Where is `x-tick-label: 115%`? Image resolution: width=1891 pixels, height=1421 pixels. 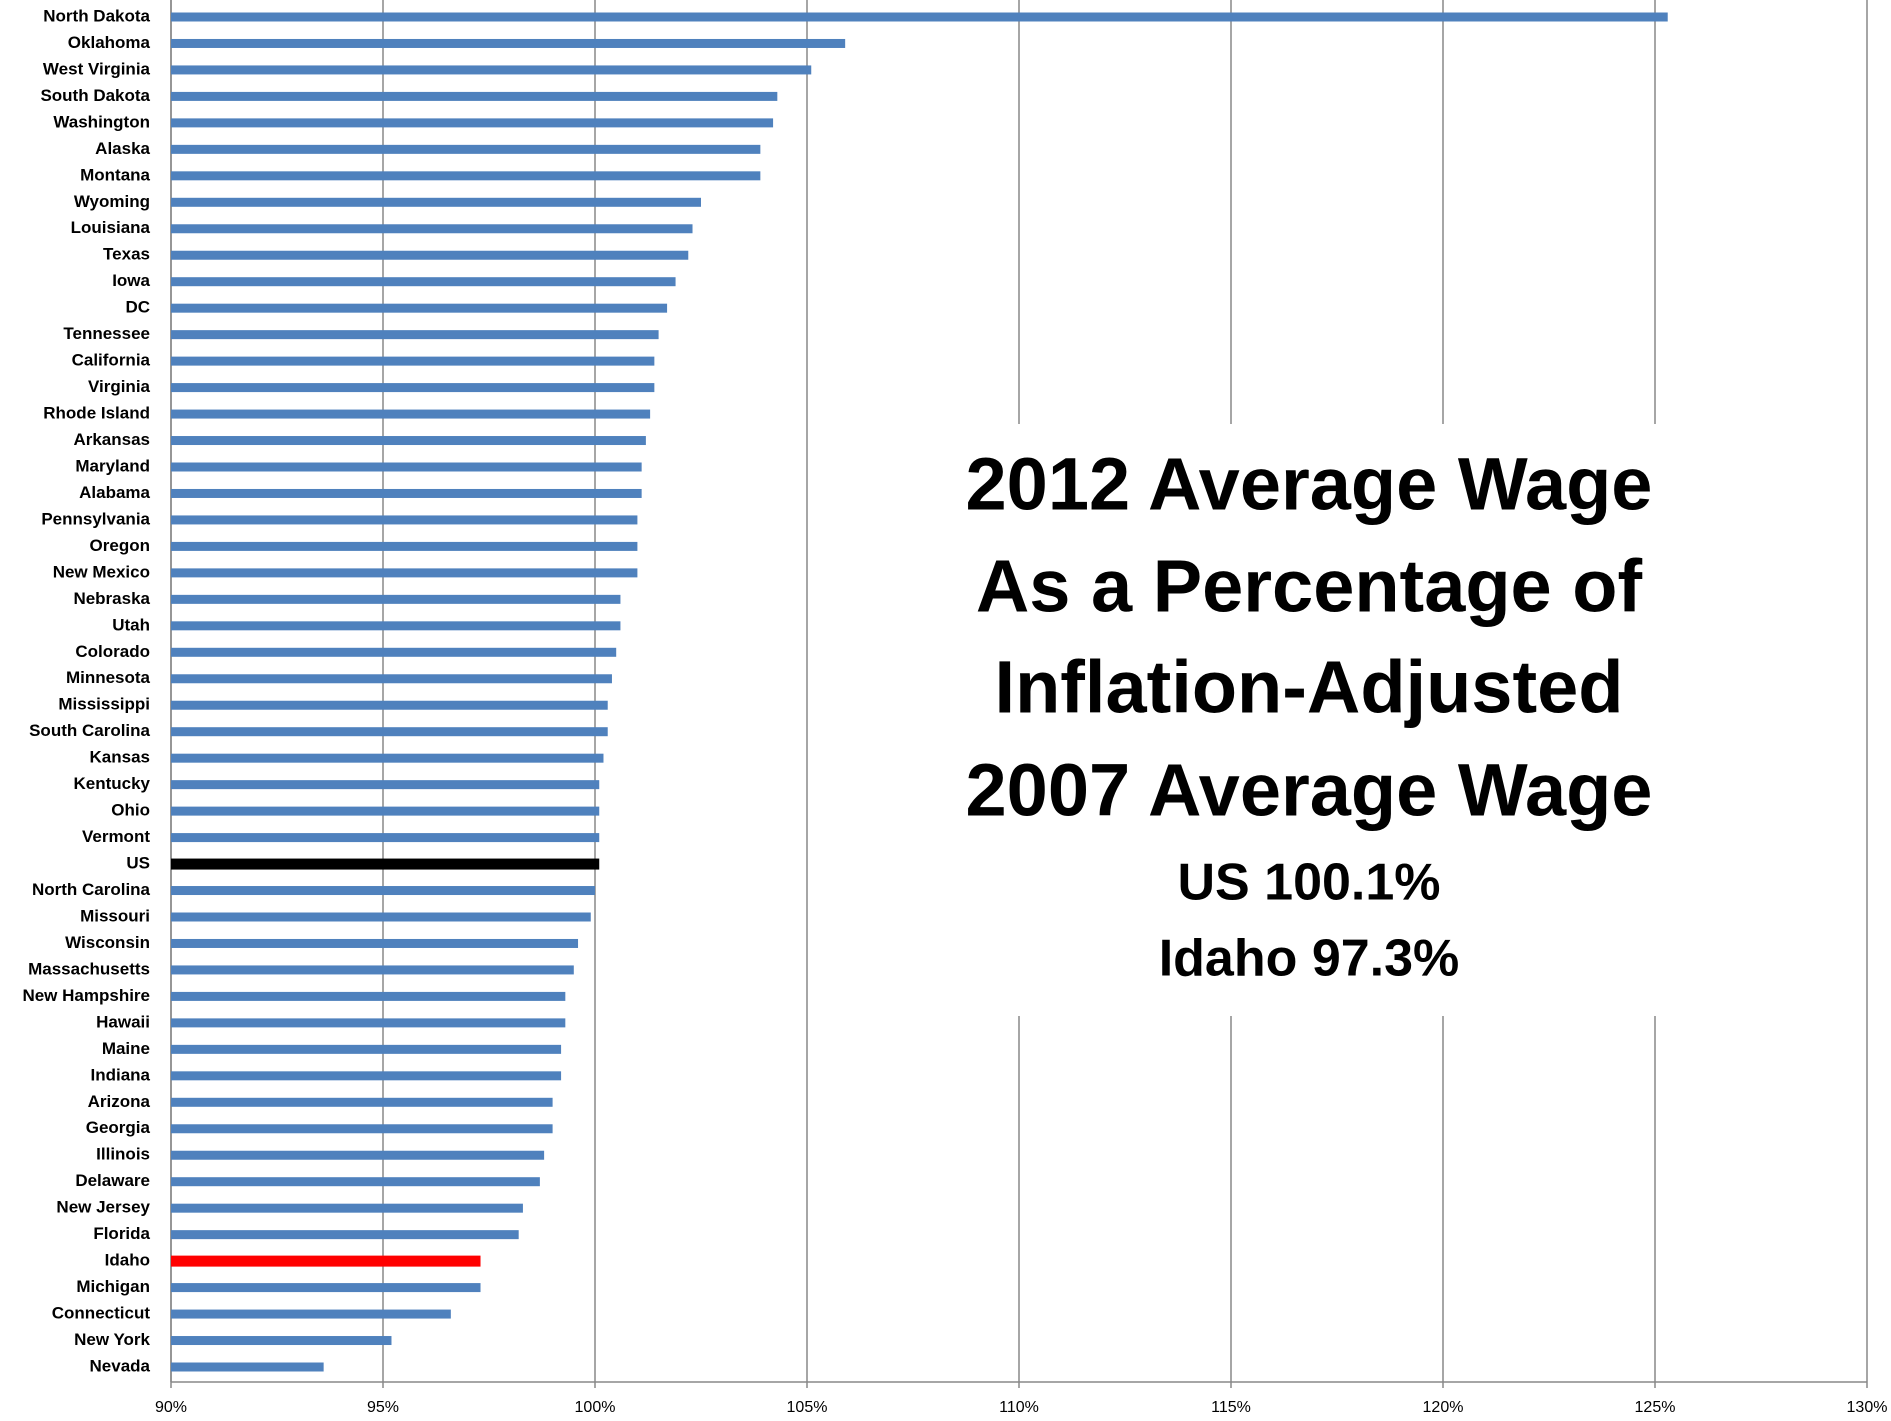
x-tick-label: 115% is located at coordinates (1231, 1407).